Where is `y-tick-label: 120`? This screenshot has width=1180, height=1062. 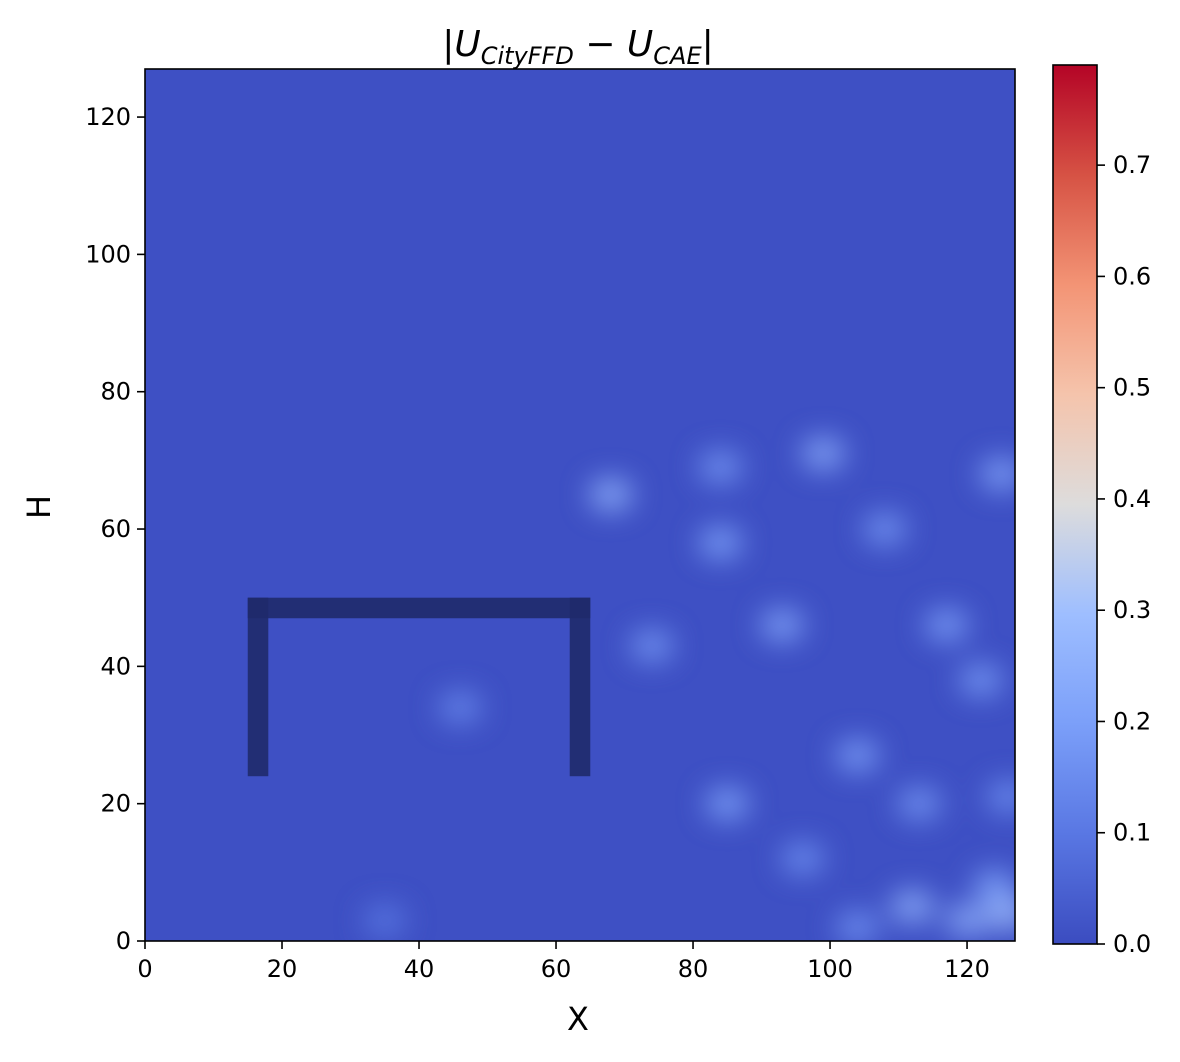 y-tick-label: 120 is located at coordinates (108, 117).